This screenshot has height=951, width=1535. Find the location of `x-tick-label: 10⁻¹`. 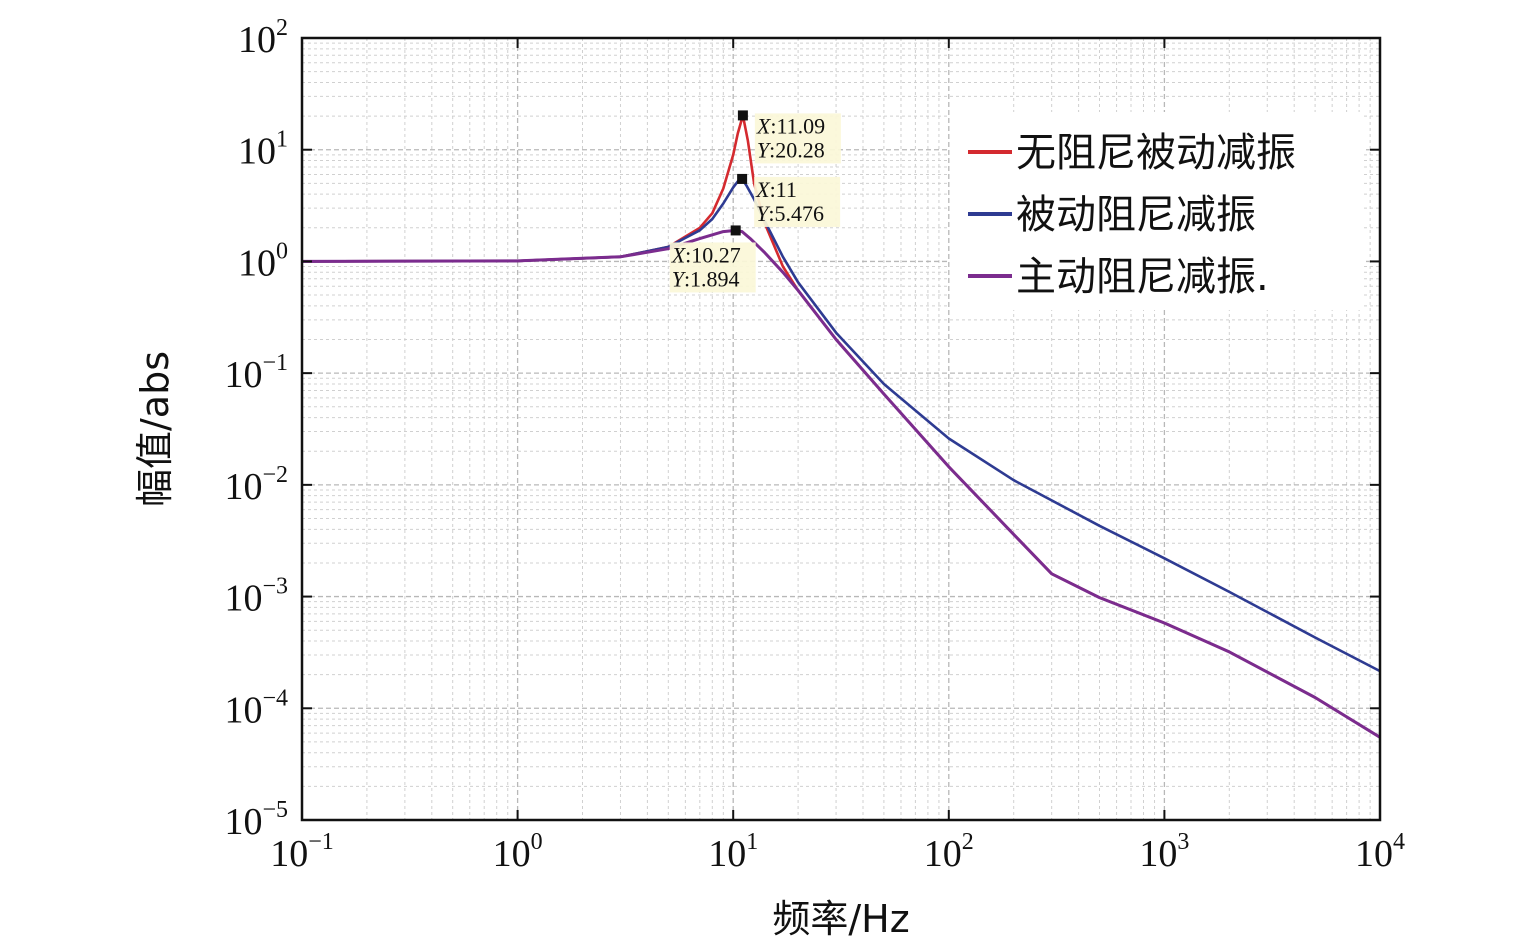

x-tick-label: 10⁻¹ is located at coordinates (302, 852).